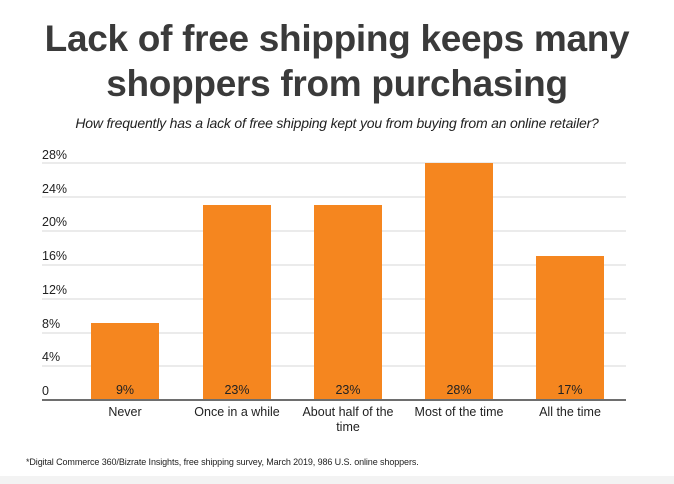 Image resolution: width=674 pixels, height=484 pixels. What do you see at coordinates (237, 412) in the screenshot?
I see `x-label-once-in-a-while: Once in a while` at bounding box center [237, 412].